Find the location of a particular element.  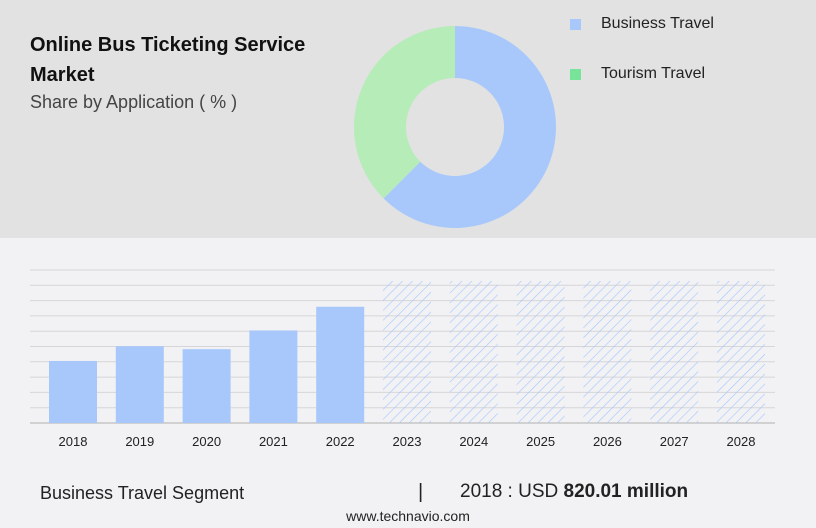

forecast-bar-2026 is located at coordinates (607, 352).